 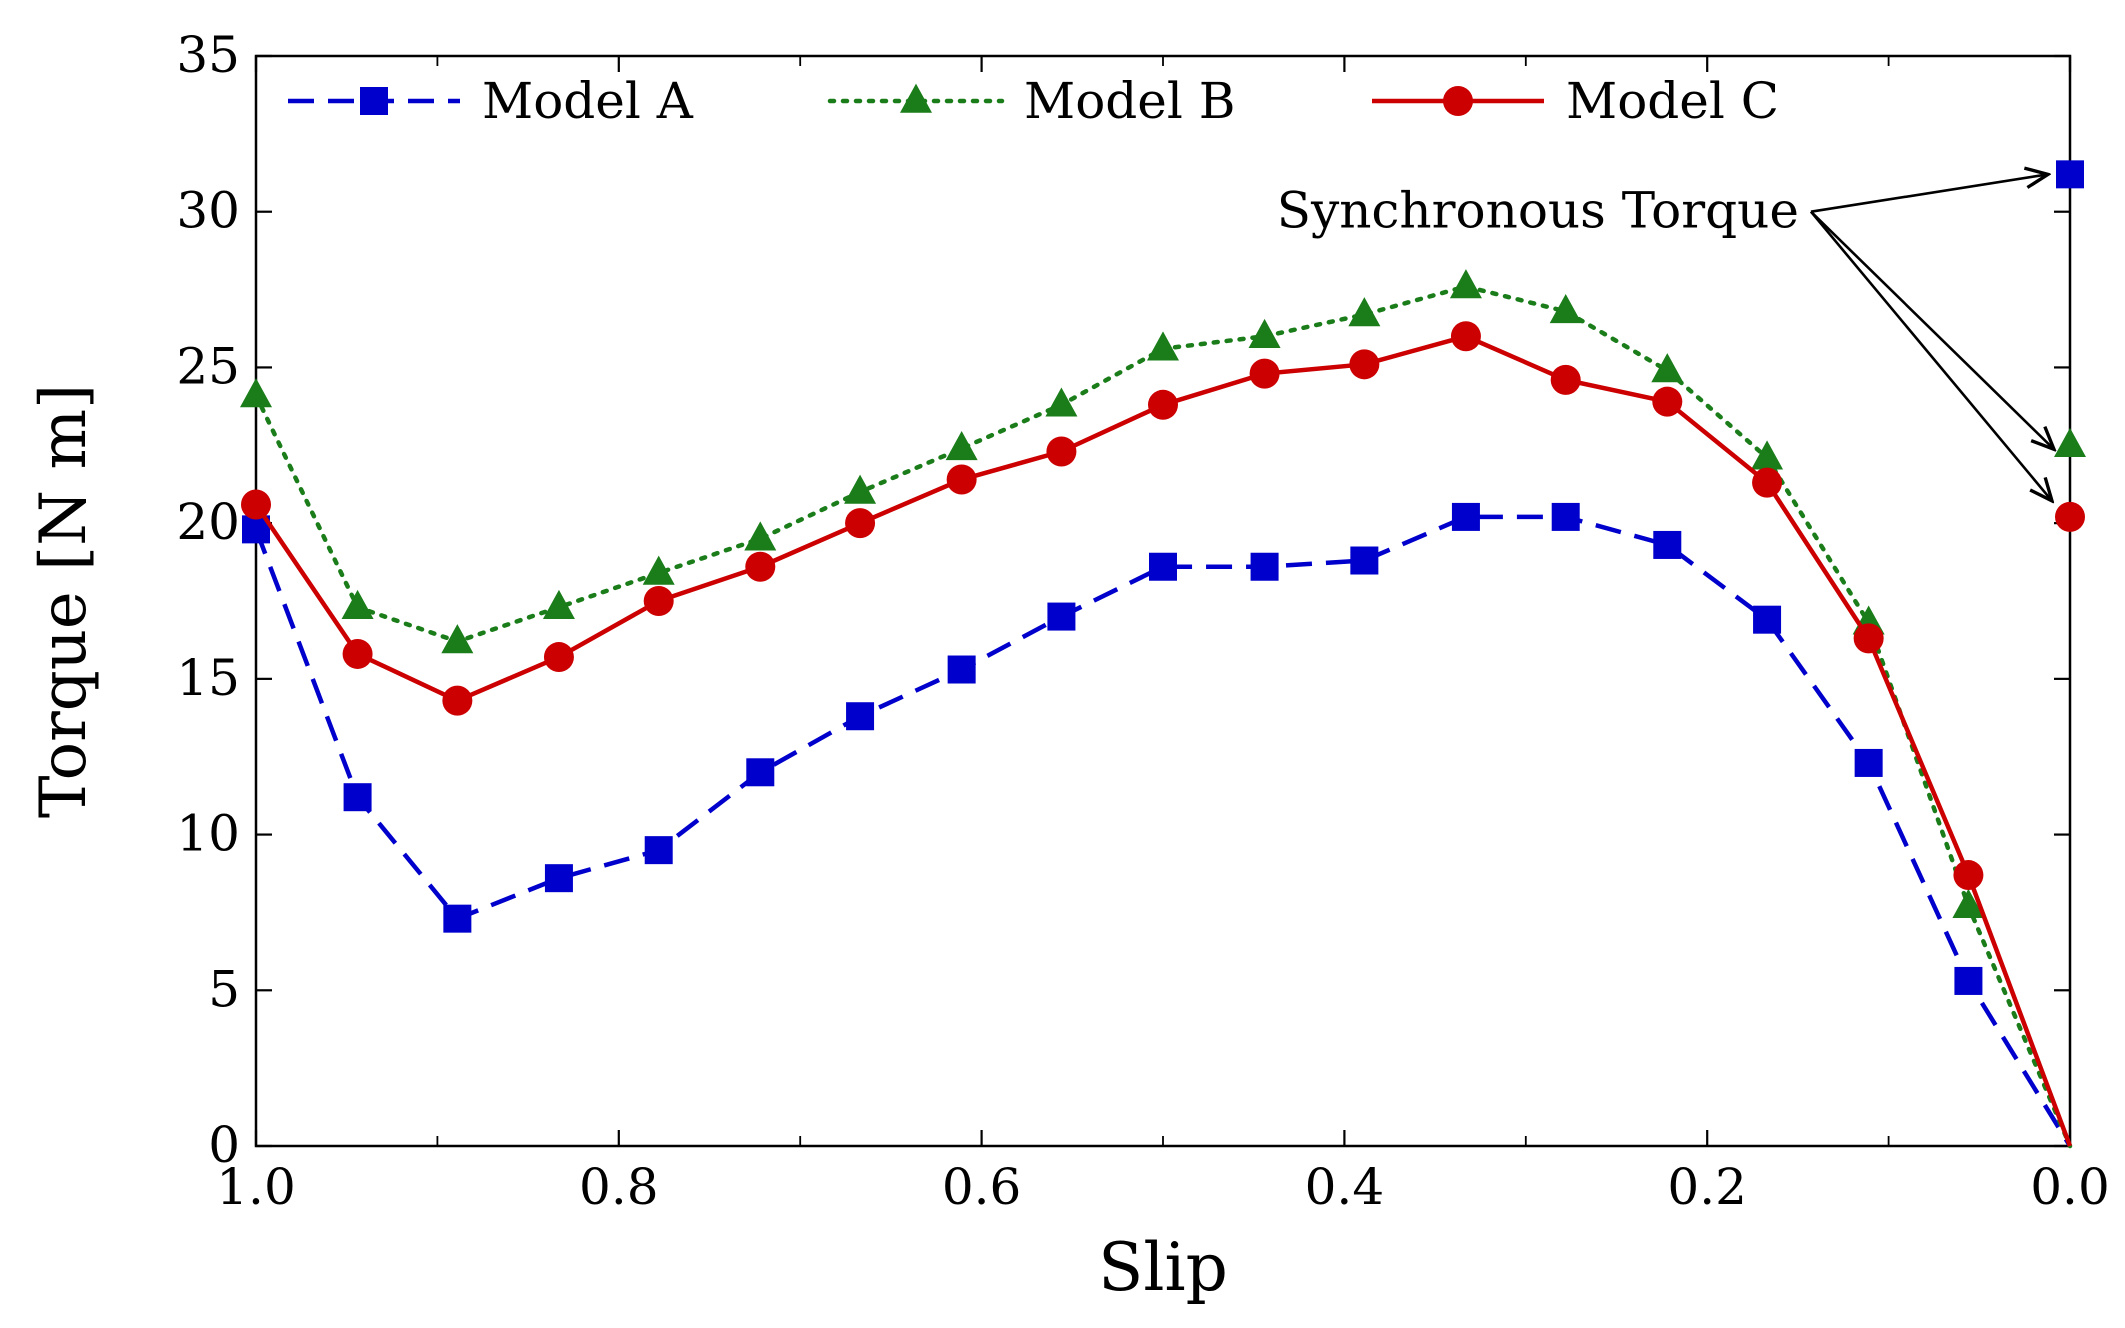 What do you see at coordinates (208, 211) in the screenshot?
I see `y-tick-label: 30` at bounding box center [208, 211].